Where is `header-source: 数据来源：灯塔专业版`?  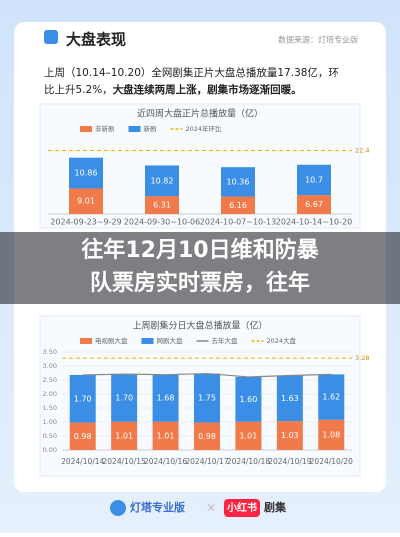 header-source: 数据来源：灯塔专业版 is located at coordinates (318, 40).